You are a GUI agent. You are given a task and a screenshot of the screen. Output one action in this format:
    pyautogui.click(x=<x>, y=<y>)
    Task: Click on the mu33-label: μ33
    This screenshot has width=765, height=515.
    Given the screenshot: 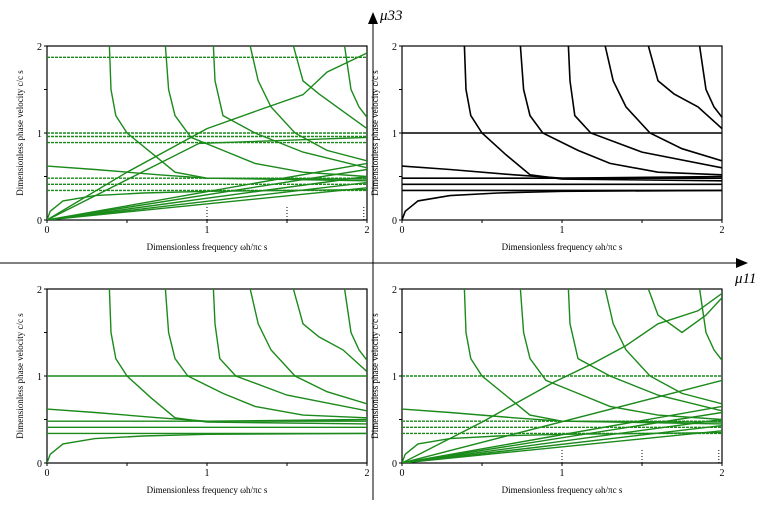 What is the action you would take?
    pyautogui.click(x=391, y=16)
    